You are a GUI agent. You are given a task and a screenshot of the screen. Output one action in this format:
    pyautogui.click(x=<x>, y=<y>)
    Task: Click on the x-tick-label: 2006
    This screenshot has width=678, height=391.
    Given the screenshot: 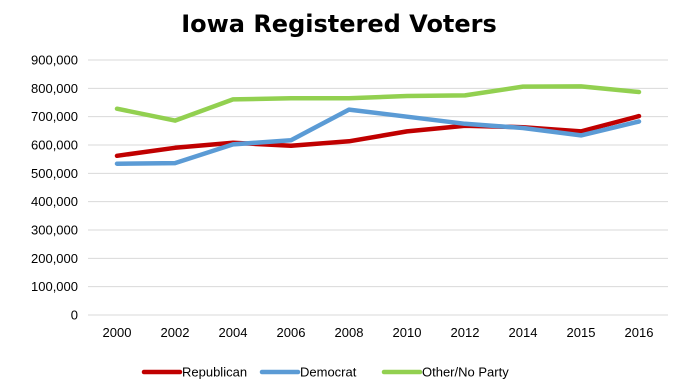 What is the action you would take?
    pyautogui.click(x=291, y=332)
    